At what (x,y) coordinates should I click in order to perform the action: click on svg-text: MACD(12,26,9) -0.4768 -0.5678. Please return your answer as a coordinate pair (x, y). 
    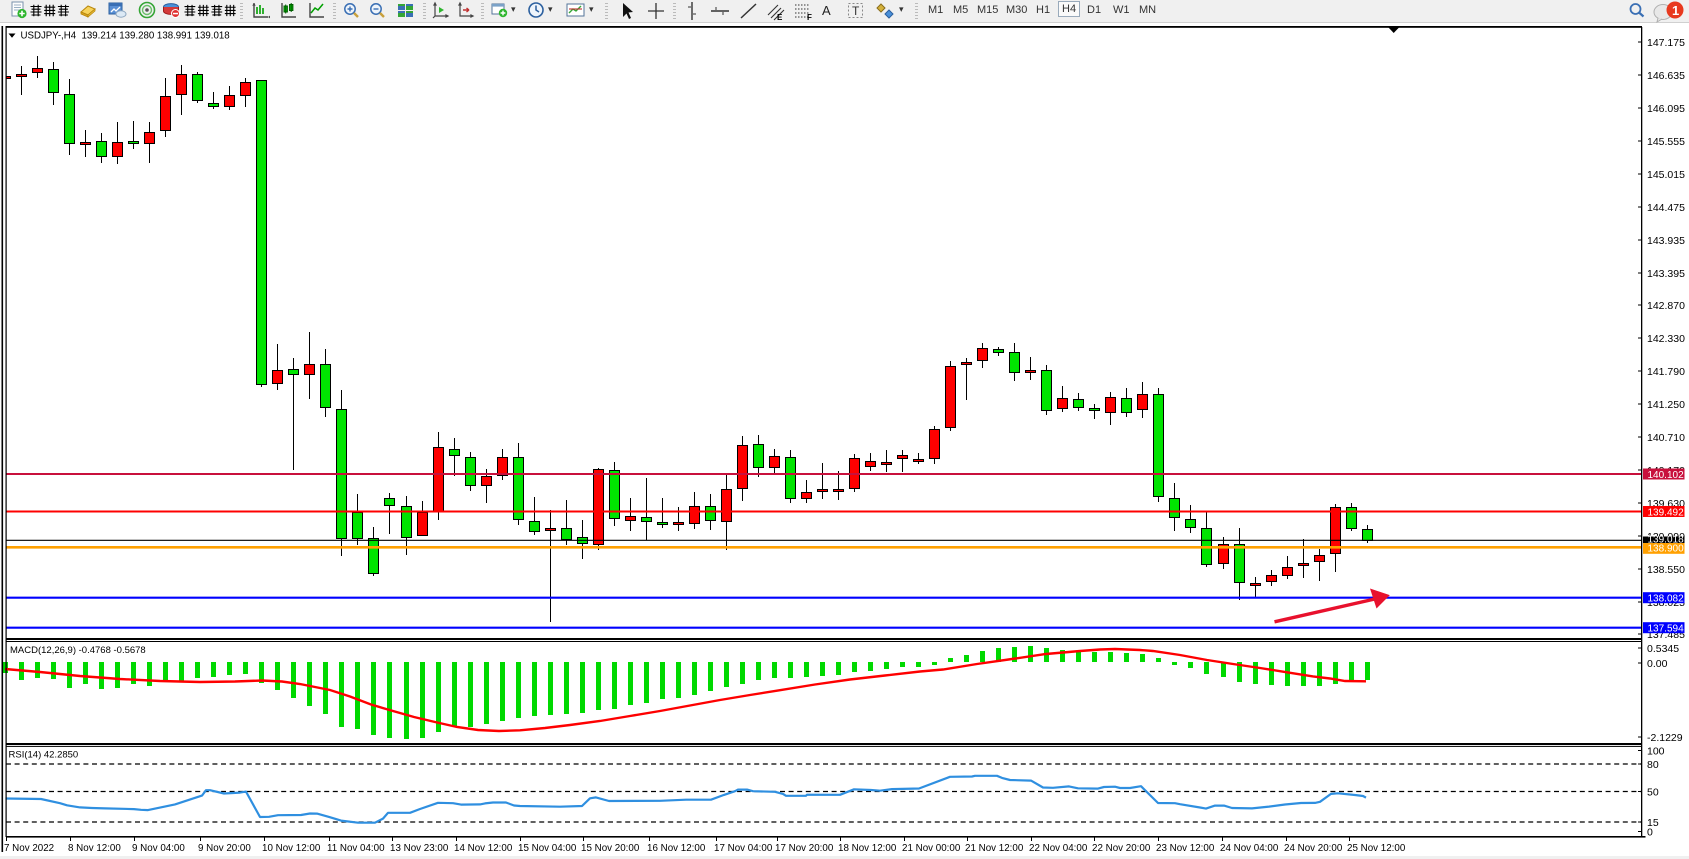
    Looking at the image, I should click on (78, 650).